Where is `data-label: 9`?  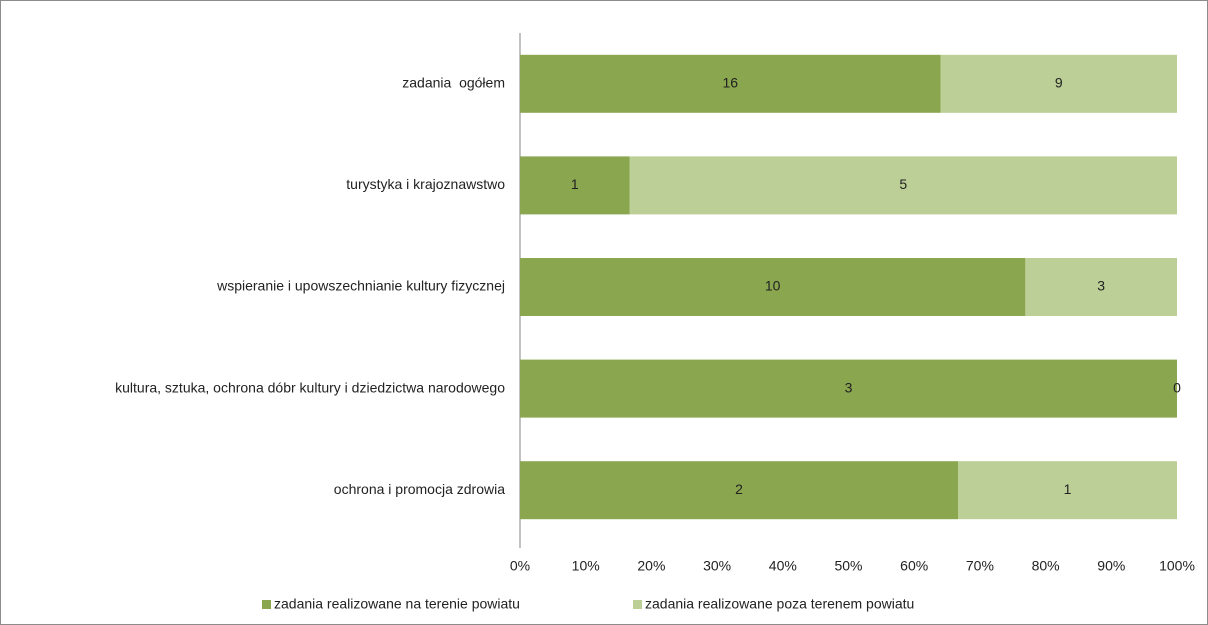 data-label: 9 is located at coordinates (1059, 83).